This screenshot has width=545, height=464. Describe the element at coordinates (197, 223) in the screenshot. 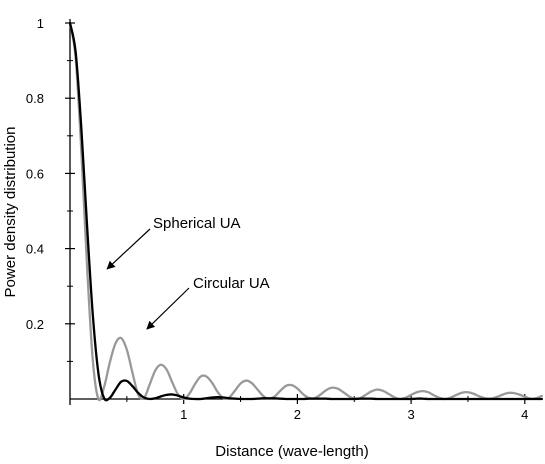

I see `spherical-ua-annotation-label: Spherical UA` at that location.